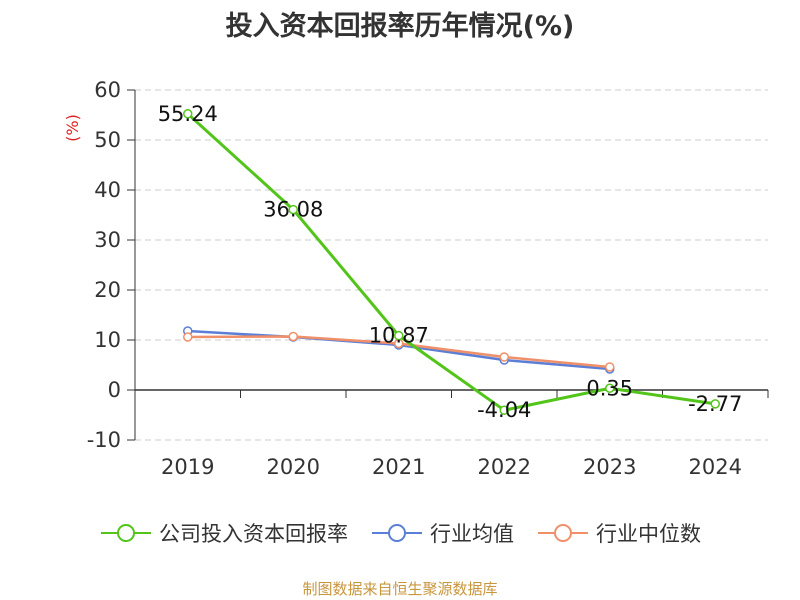 This screenshot has width=800, height=600. I want to click on y-tick-label: 0, so click(114, 390).